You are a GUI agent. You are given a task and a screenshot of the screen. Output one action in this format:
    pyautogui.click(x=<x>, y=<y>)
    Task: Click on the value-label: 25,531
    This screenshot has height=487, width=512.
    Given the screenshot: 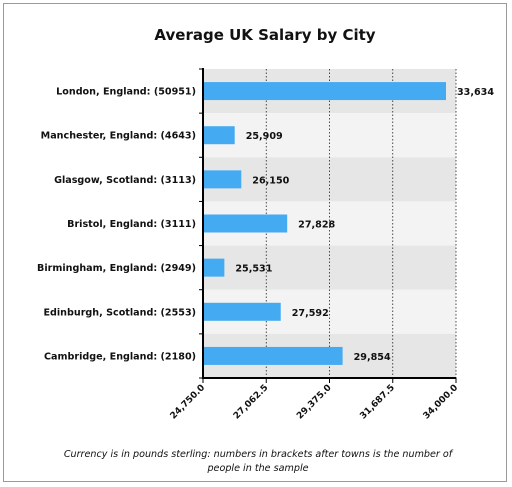 What is the action you would take?
    pyautogui.click(x=253, y=269)
    